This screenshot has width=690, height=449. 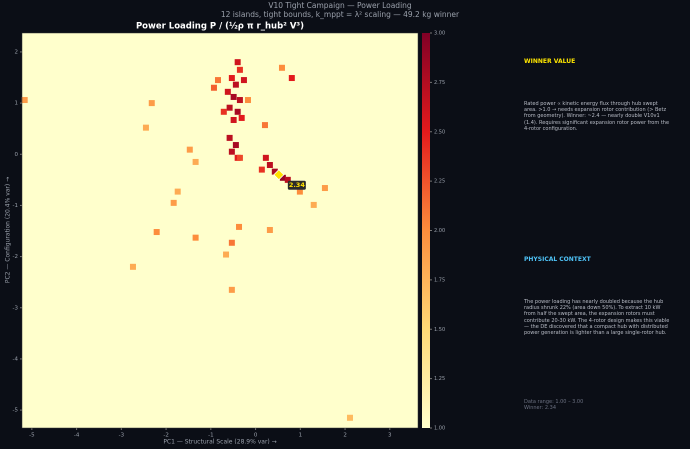 I want to click on x-tick-label: 0, so click(x=256, y=436).